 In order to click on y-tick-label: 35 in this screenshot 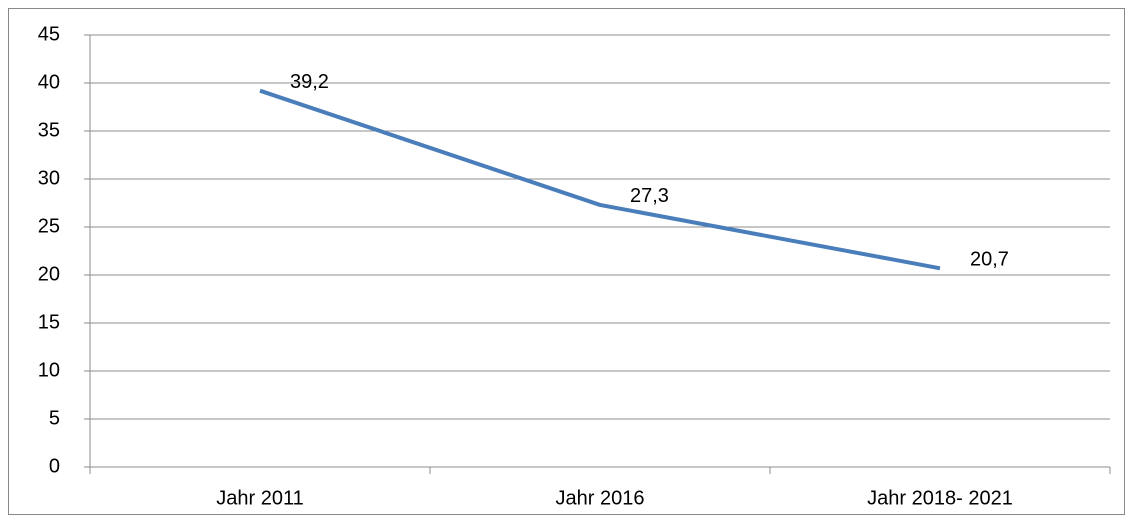, I will do `click(49, 130)`.